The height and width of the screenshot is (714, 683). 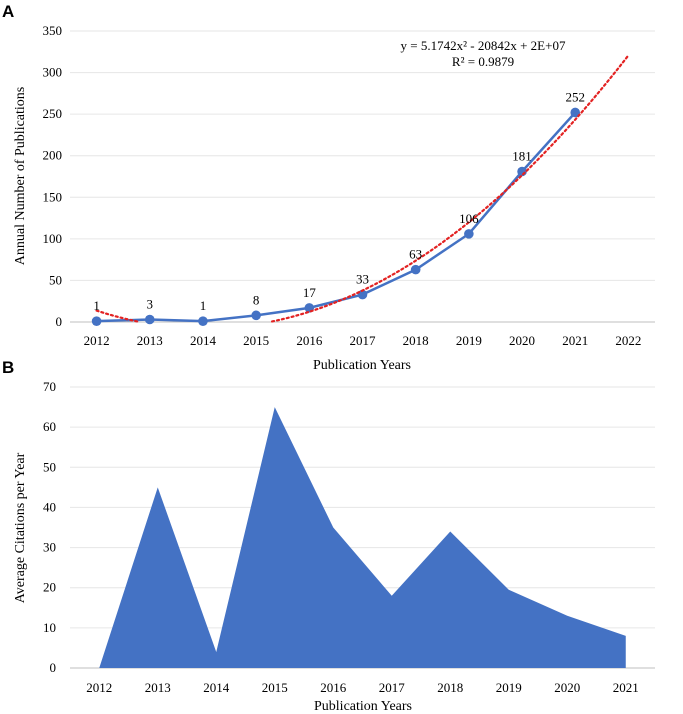 I want to click on a-y-ticks: 0 50 100 150 200 250 300 350, so click(x=53, y=176).